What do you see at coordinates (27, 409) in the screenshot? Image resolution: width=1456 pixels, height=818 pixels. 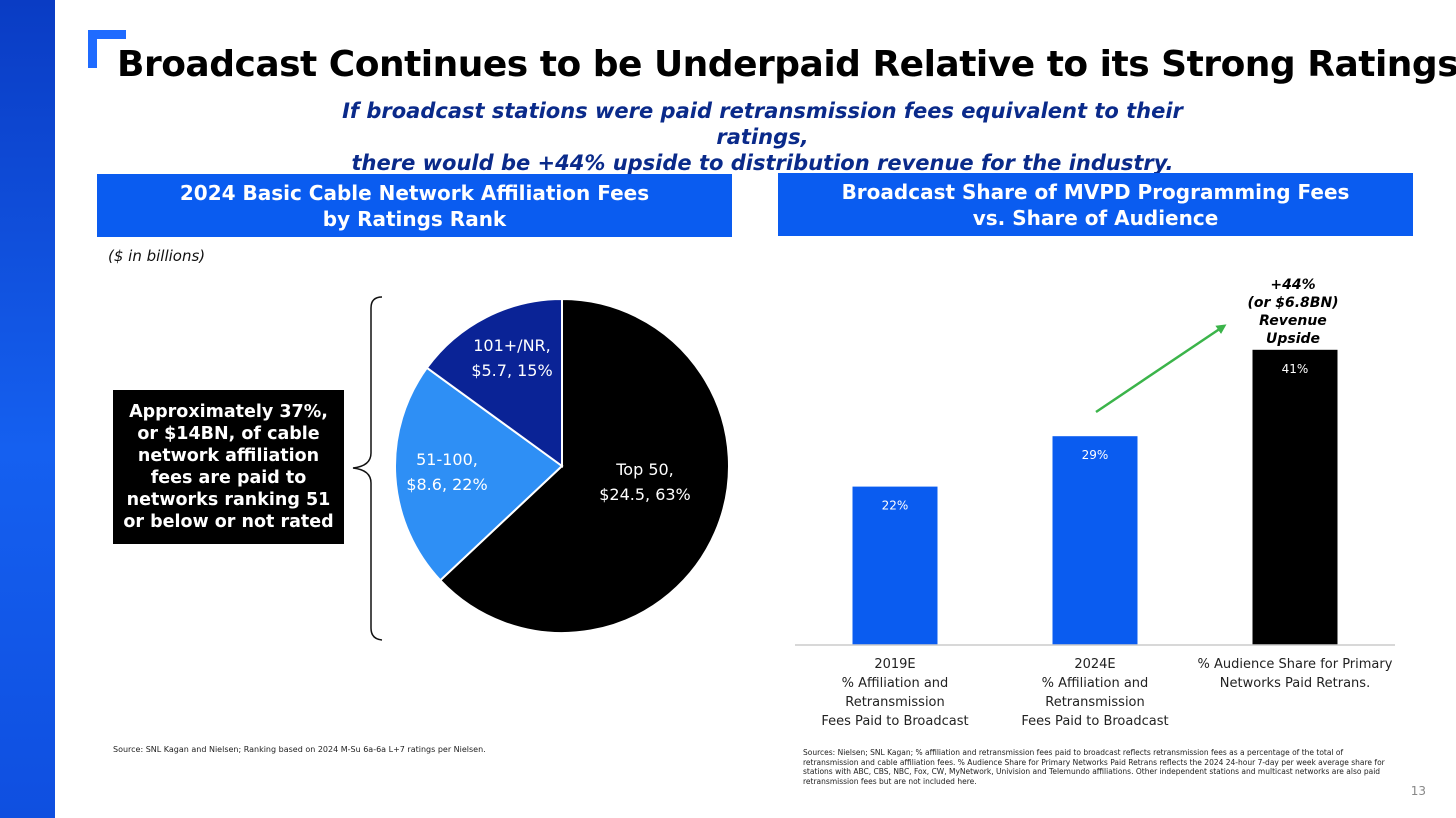 I see `left-accent-band` at bounding box center [27, 409].